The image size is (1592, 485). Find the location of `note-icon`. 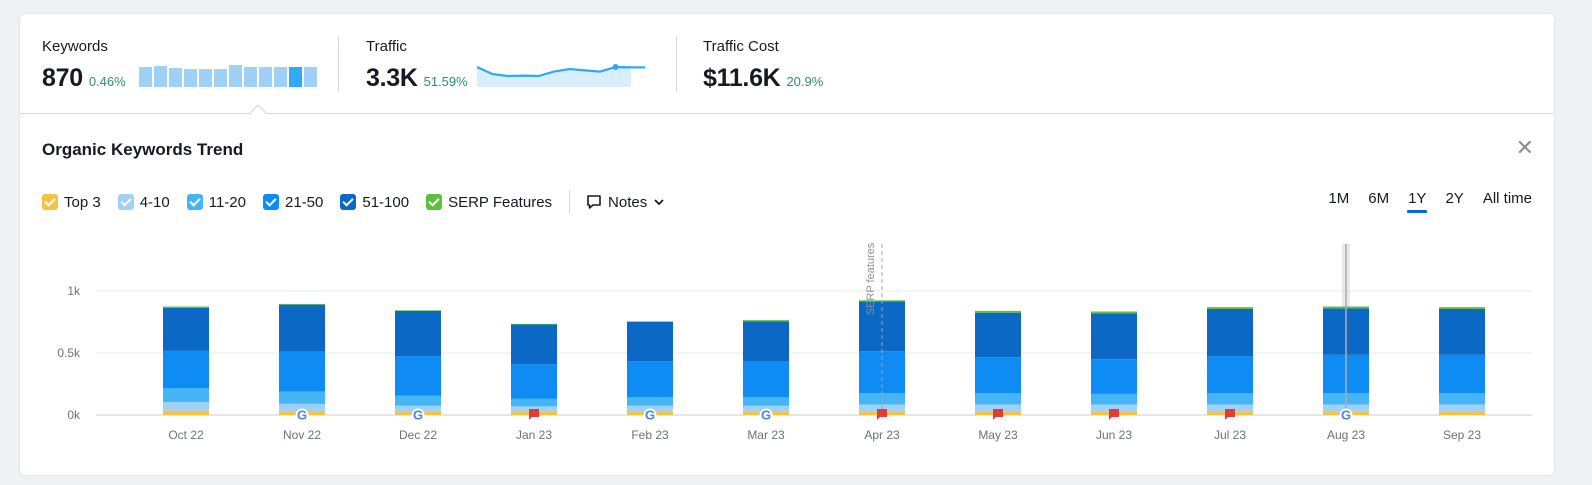

note-icon is located at coordinates (594, 202).